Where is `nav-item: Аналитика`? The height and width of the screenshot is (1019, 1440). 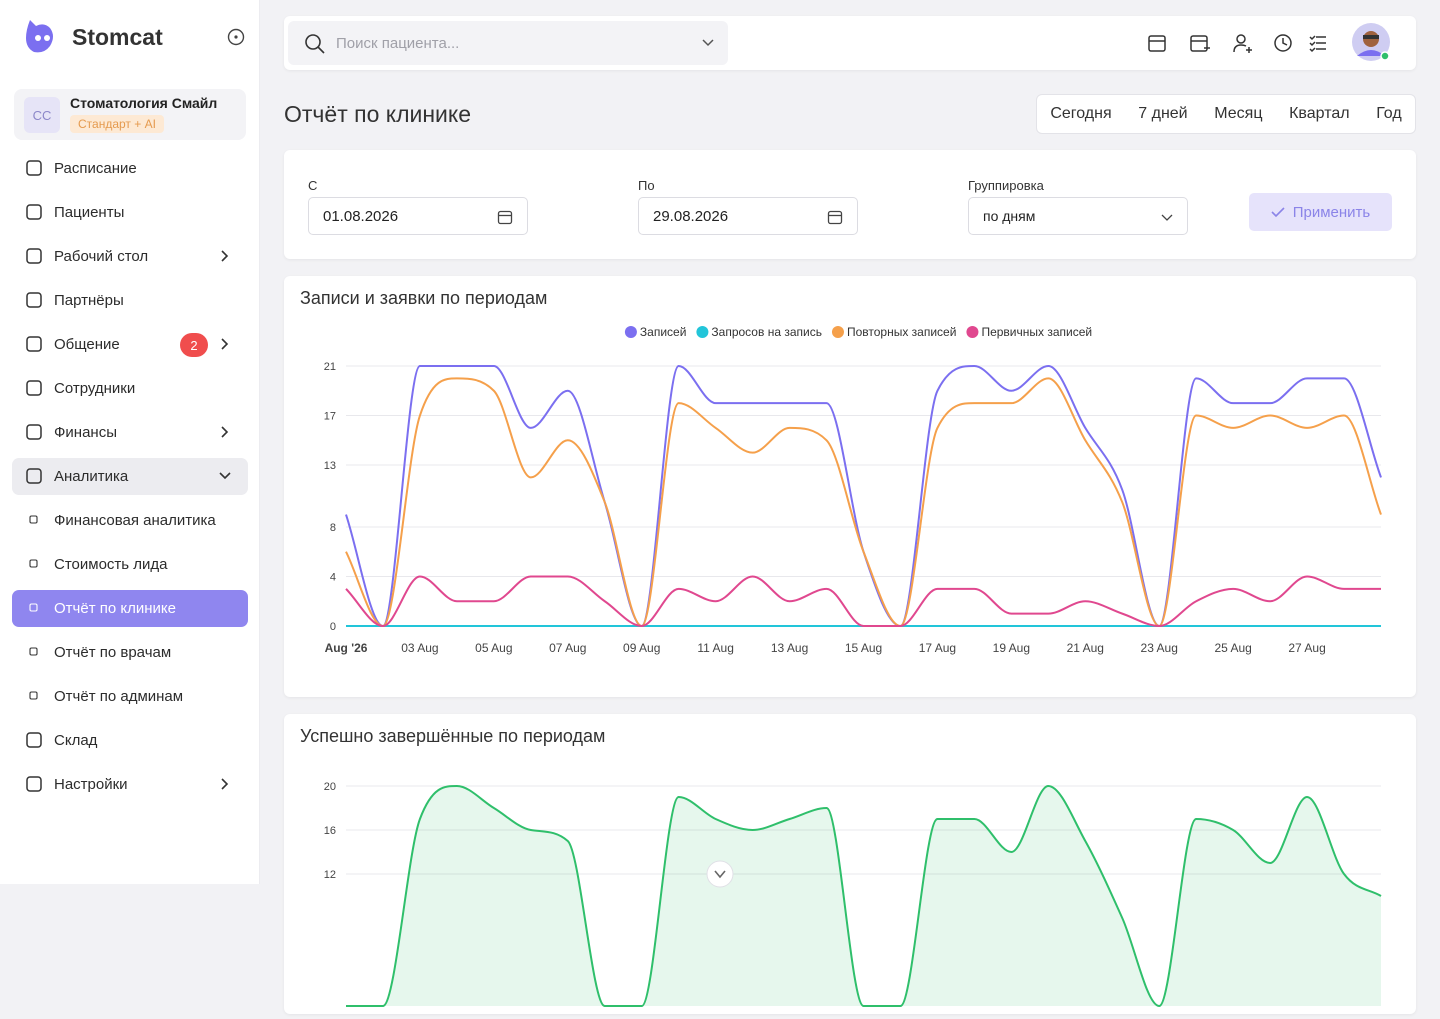
nav-item: Аналитика is located at coordinates (130, 476).